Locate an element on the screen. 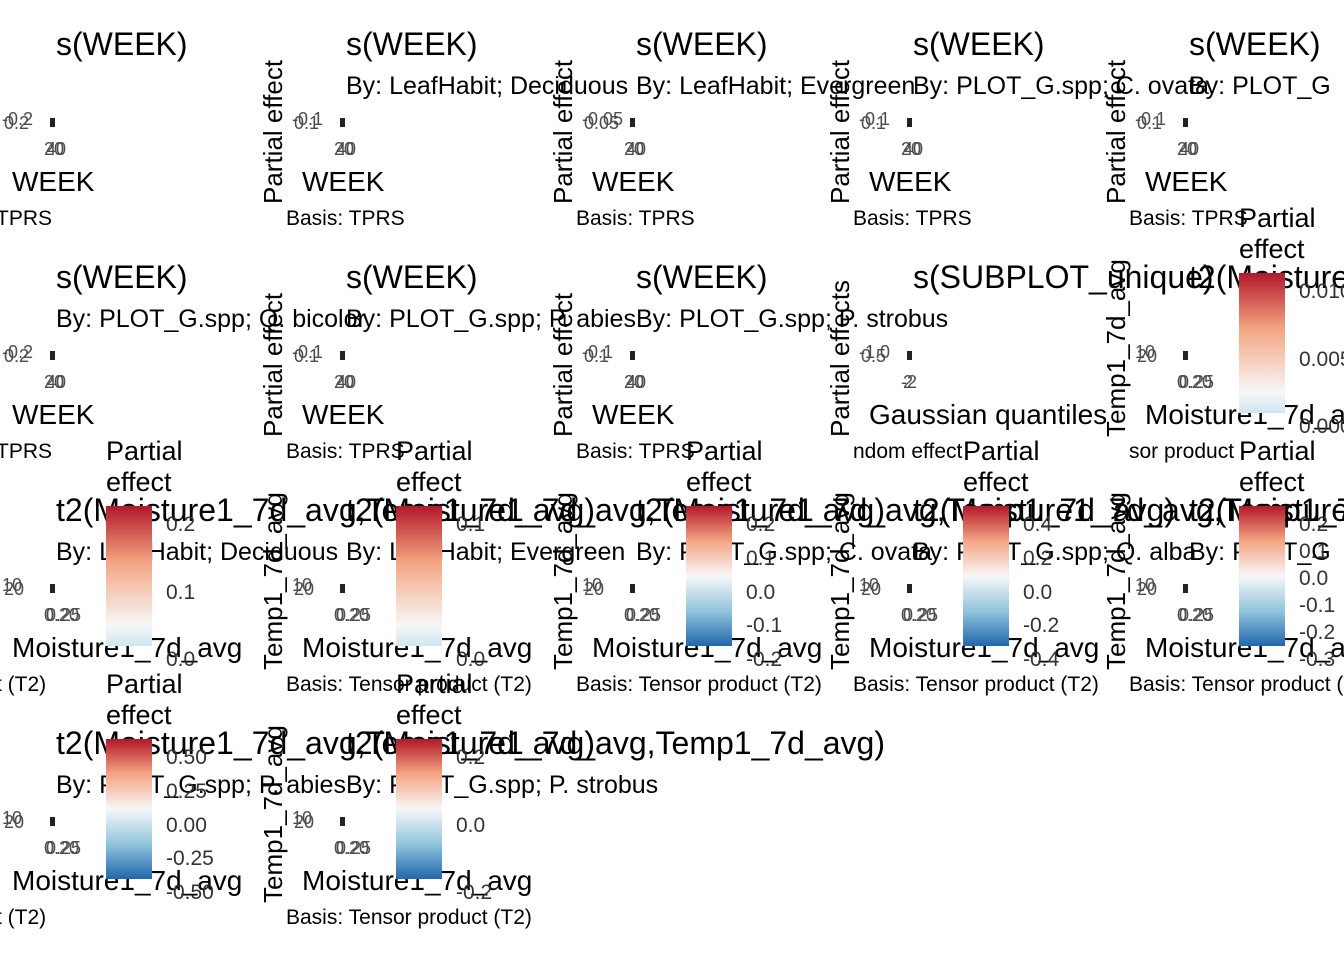 This screenshot has width=1344, height=960. panel-subtitle: By: PLOT_G.spp; Q. alba is located at coordinates (1055, 552).